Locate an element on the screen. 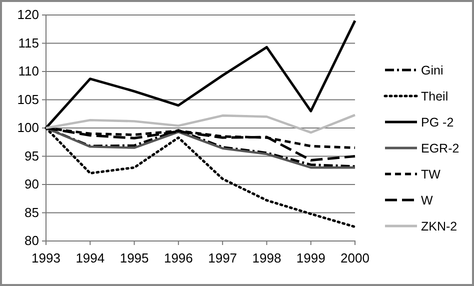 The width and height of the screenshot is (474, 286). x-tick-label: 1999 is located at coordinates (311, 258).